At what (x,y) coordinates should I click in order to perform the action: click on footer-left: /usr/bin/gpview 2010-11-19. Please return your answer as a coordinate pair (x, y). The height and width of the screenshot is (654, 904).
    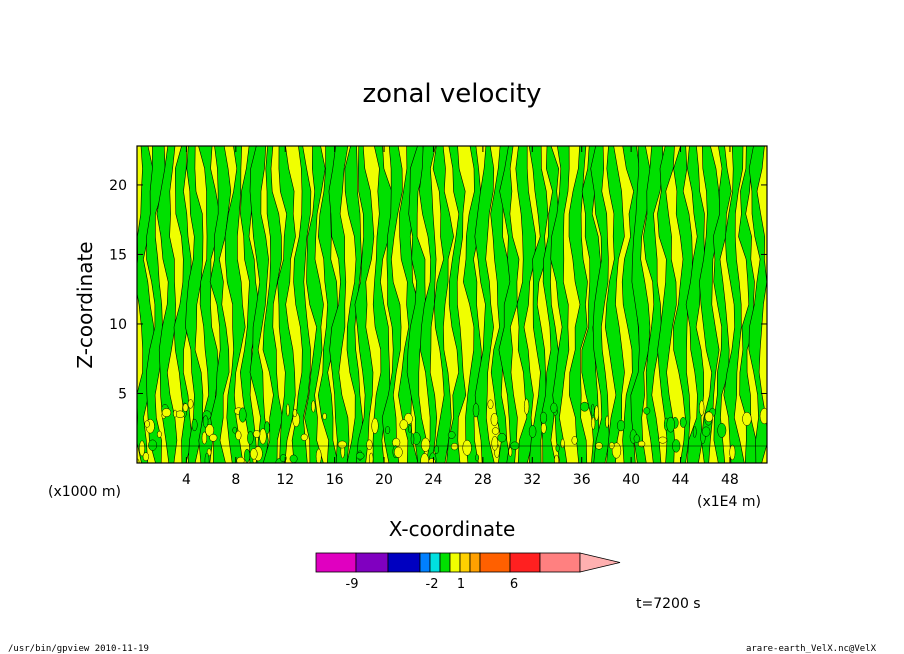
    Looking at the image, I should click on (78, 649).